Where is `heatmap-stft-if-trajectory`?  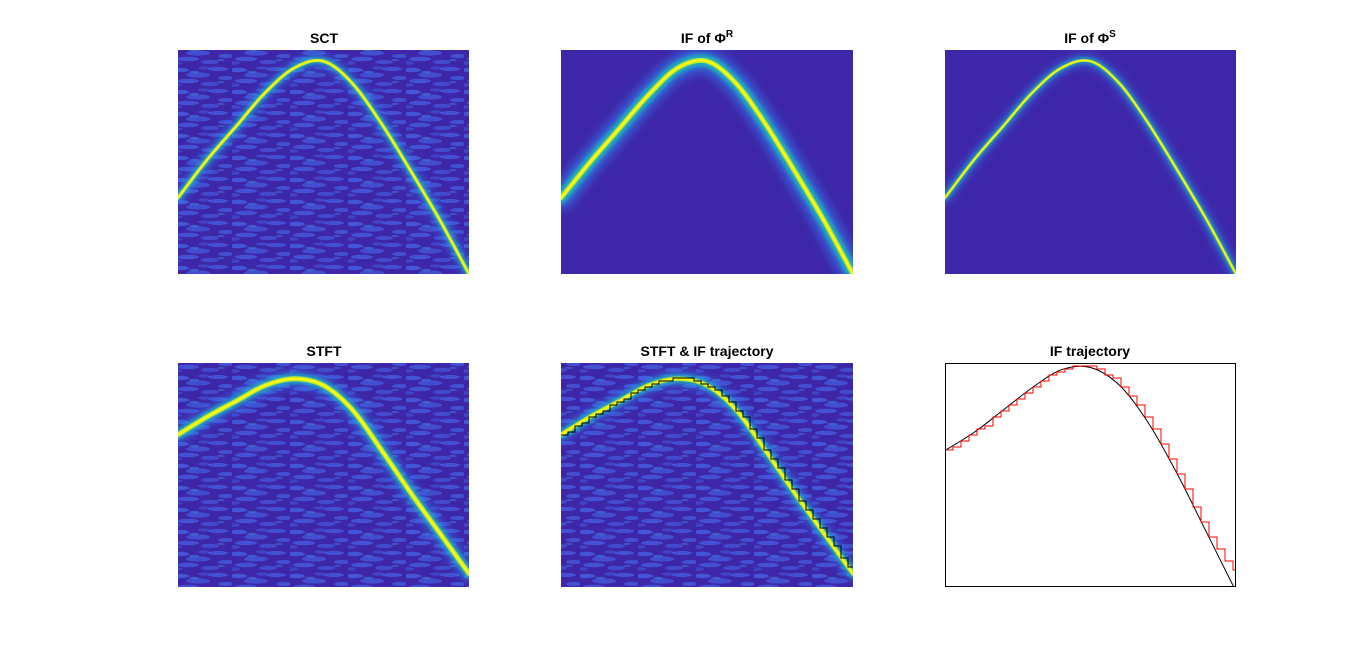
heatmap-stft-if-trajectory is located at coordinates (707, 475).